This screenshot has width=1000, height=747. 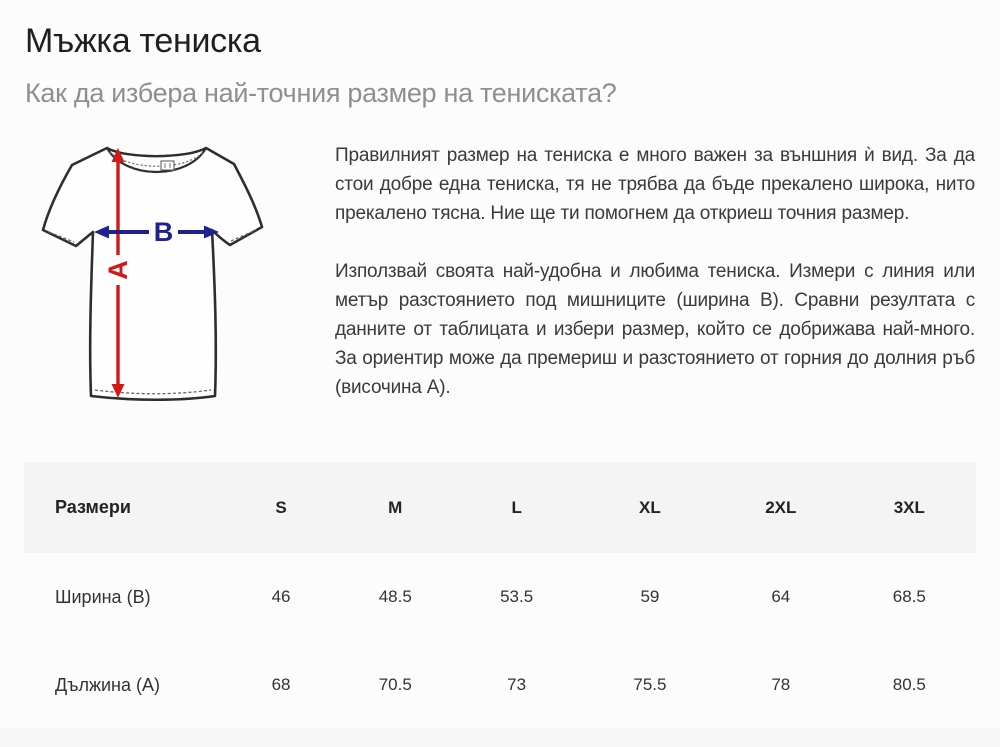 I want to click on height-arrowhead-bottom, so click(x=118, y=391).